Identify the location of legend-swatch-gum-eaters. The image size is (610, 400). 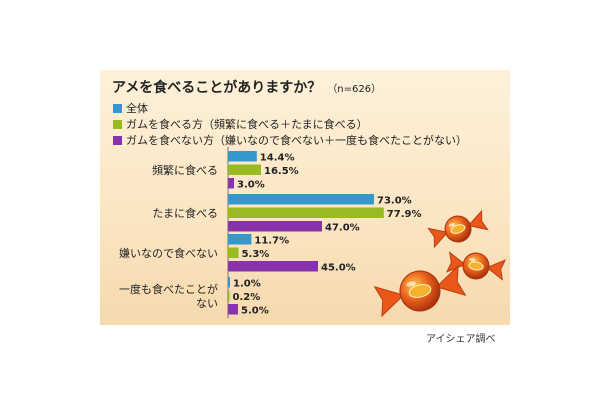
(117, 124).